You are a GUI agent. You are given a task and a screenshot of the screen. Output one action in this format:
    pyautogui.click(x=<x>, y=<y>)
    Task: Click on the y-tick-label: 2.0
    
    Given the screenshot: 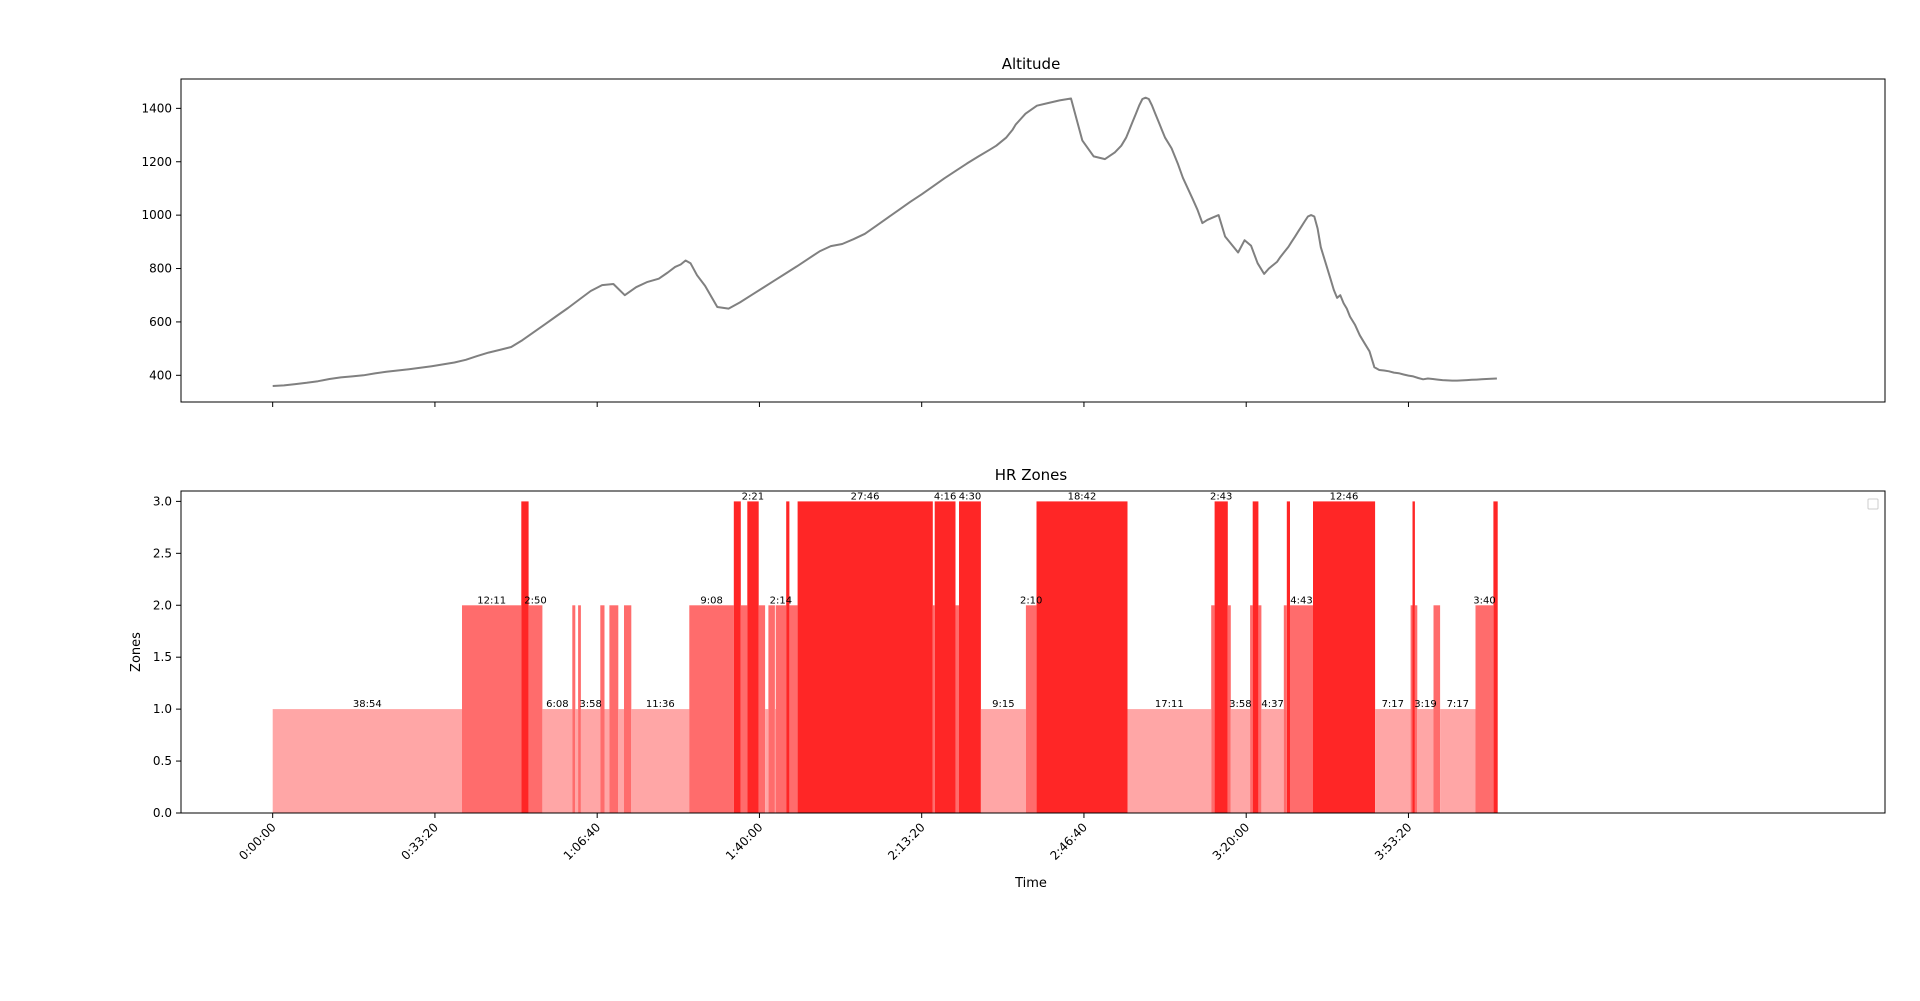 What is the action you would take?
    pyautogui.click(x=162, y=605)
    